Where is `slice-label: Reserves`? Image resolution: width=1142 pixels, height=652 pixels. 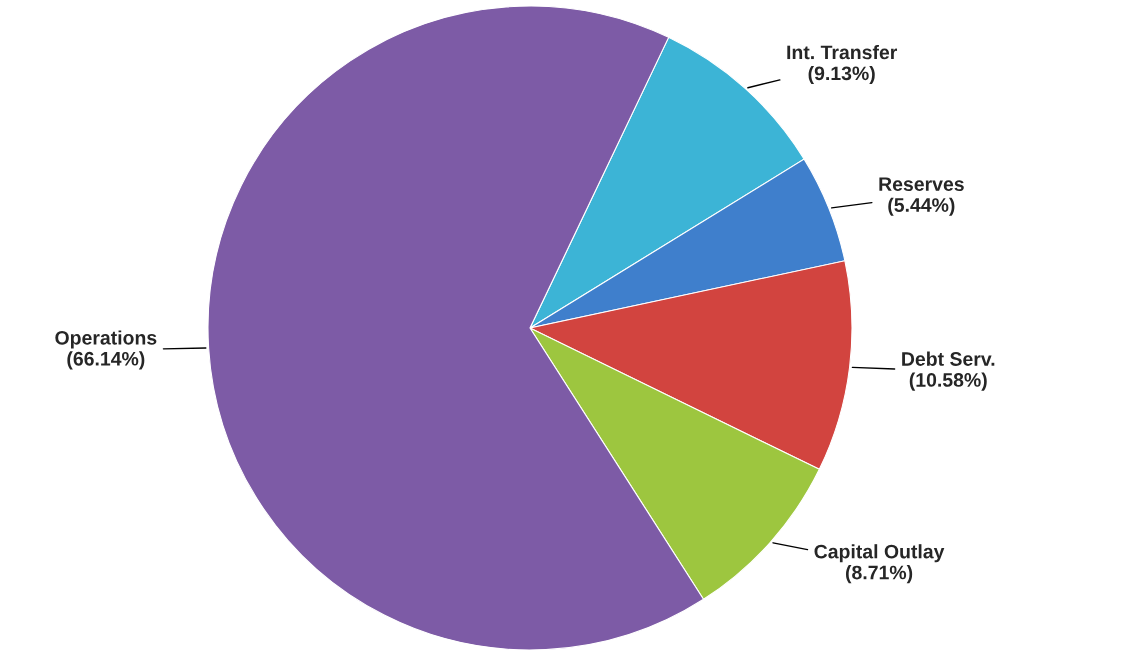
slice-label: Reserves is located at coordinates (921, 184).